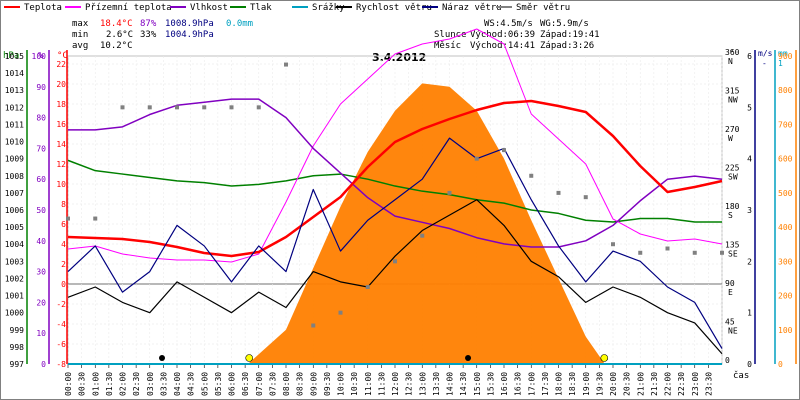  I want to click on tick-hpa: 1007, so click(14, 193).